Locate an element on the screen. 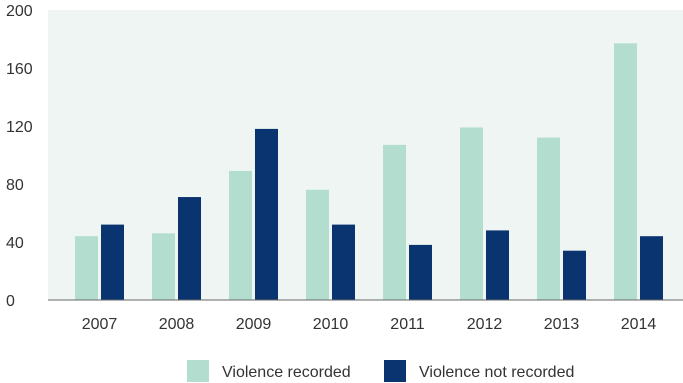 The height and width of the screenshot is (383, 683). bar-violence-recorded-2009 is located at coordinates (240, 235).